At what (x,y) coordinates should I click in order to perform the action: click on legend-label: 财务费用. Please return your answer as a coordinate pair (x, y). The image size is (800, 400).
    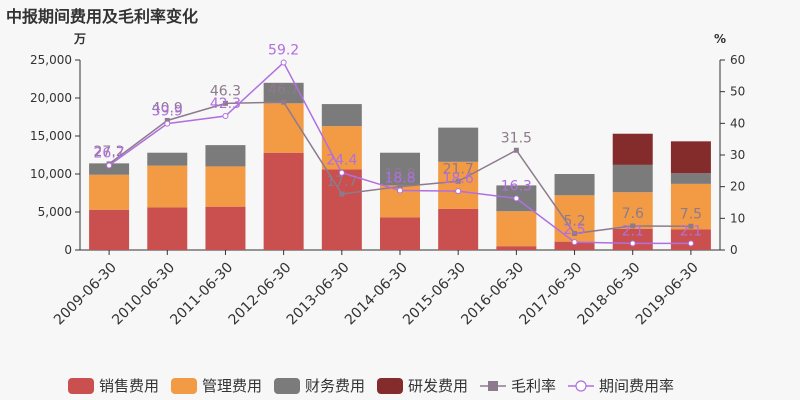
    Looking at the image, I should click on (335, 386).